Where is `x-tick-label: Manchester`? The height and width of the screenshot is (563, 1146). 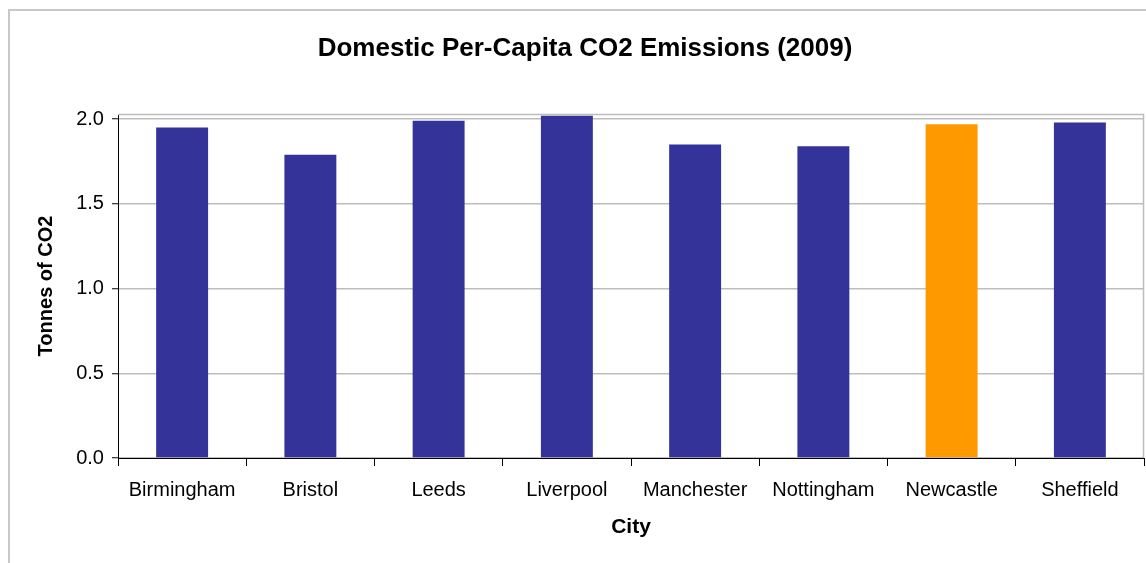 x-tick-label: Manchester is located at coordinates (695, 488).